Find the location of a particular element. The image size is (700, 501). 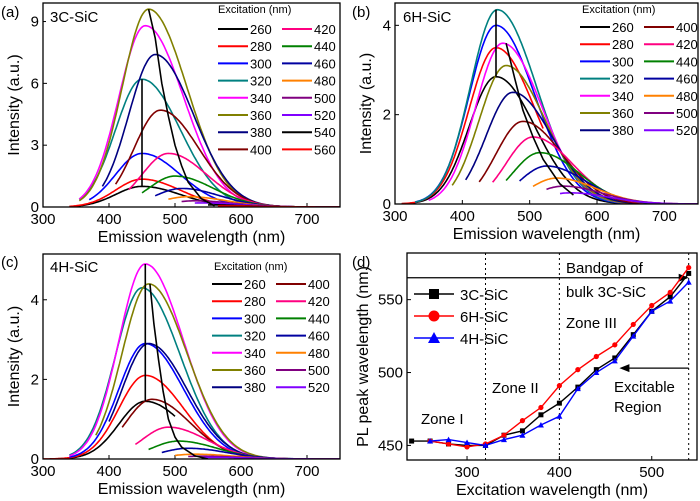

legend-label-360: 360 is located at coordinates (623, 113).